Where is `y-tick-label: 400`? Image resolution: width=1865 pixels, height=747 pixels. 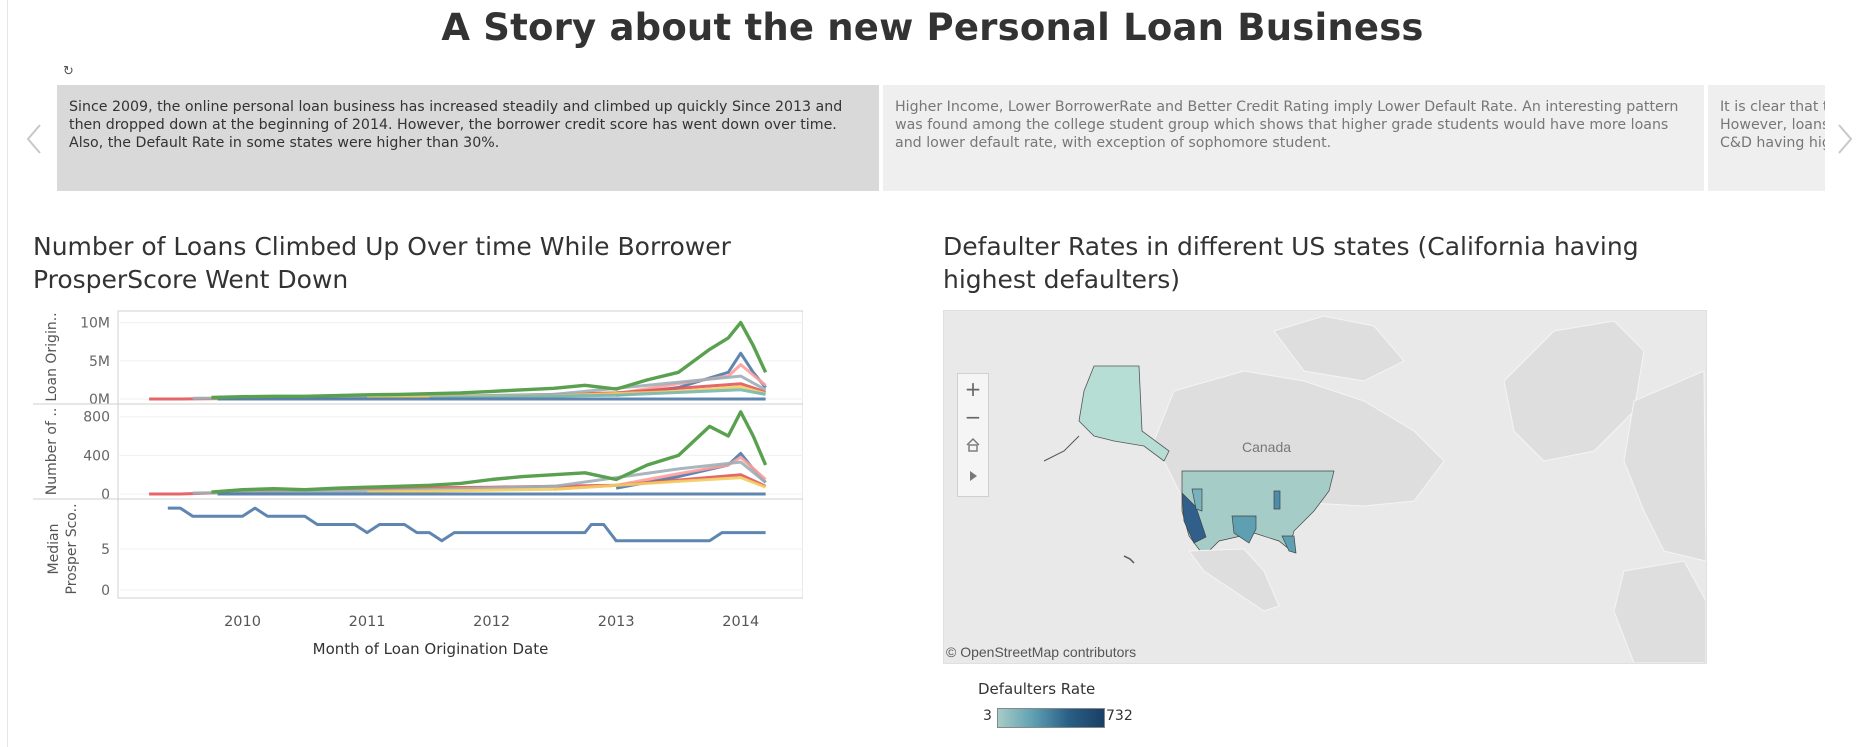 y-tick-label: 400 is located at coordinates (96, 456).